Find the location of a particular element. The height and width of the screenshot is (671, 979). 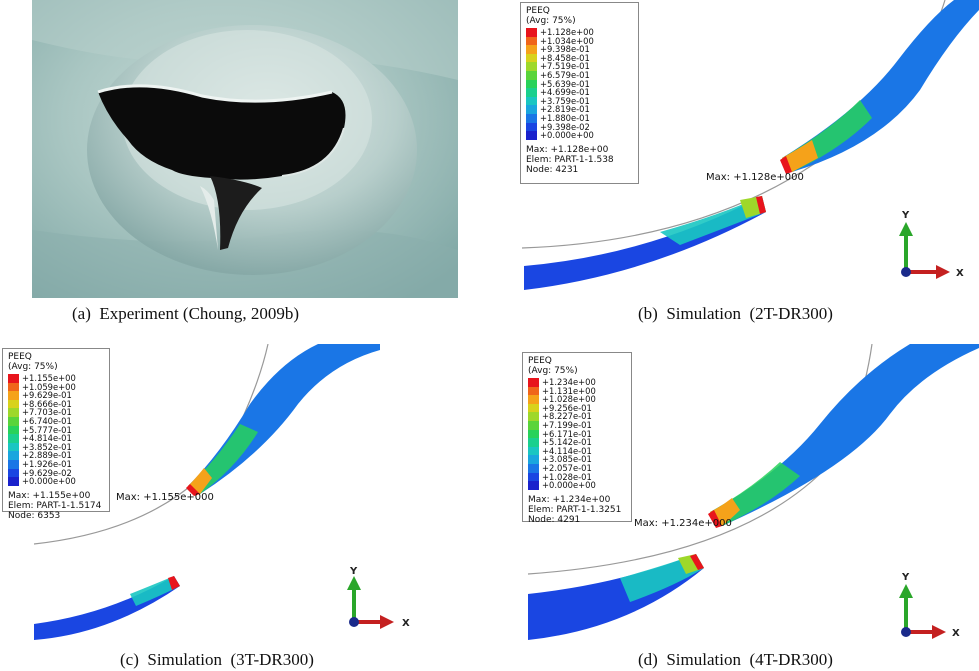

legend-value: +9.256e-01 is located at coordinates (567, 407).